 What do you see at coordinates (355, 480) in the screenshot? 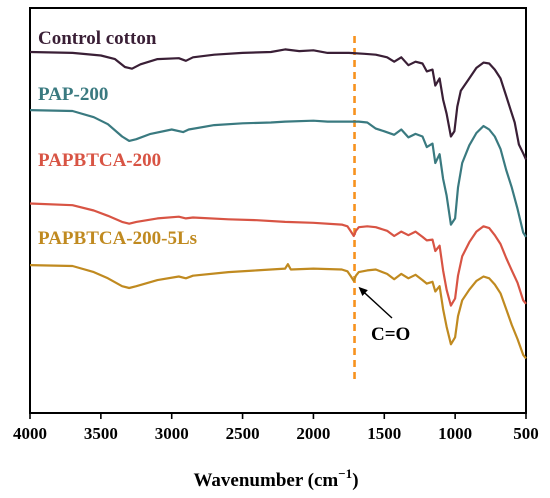
I see `x-axis-label-close: )` at bounding box center [355, 480].